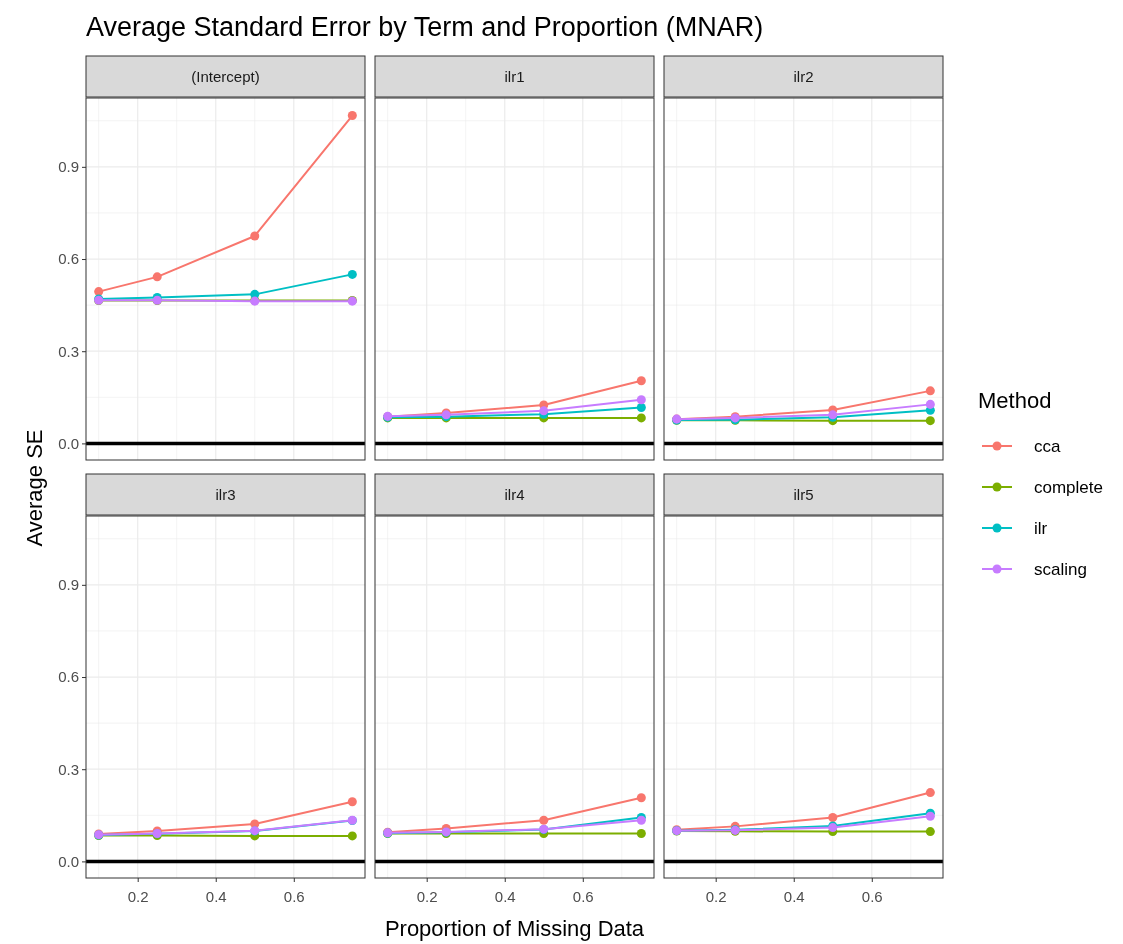 The width and height of the screenshot is (1123, 944). Describe the element at coordinates (803, 76) in the screenshot. I see `chart-title: ilr2` at that location.